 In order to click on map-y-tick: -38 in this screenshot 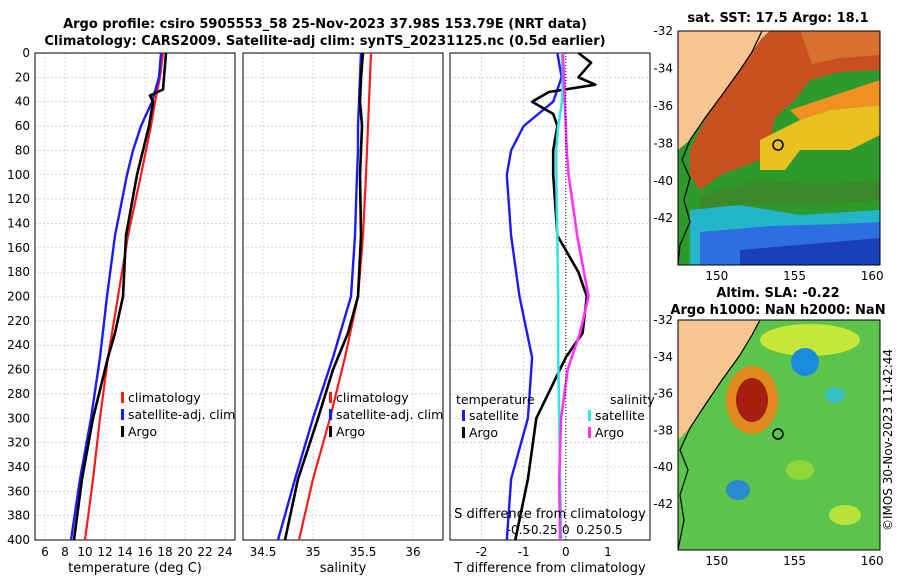, I will do `click(663, 143)`.